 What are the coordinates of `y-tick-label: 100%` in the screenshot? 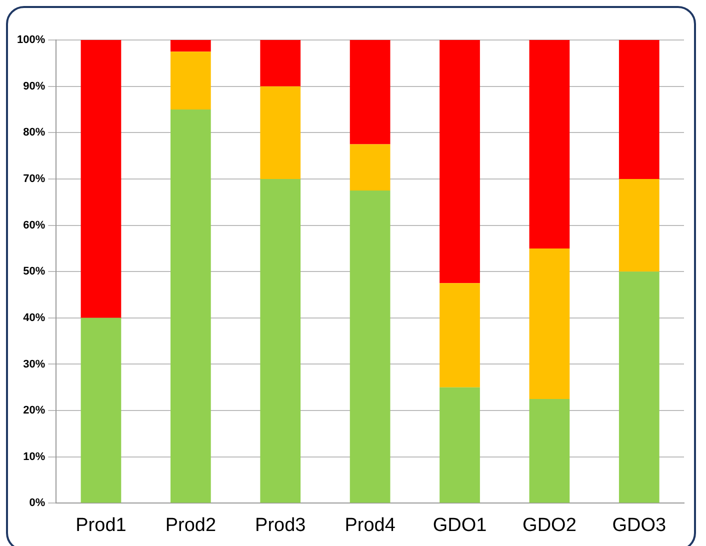 It's located at (31, 40).